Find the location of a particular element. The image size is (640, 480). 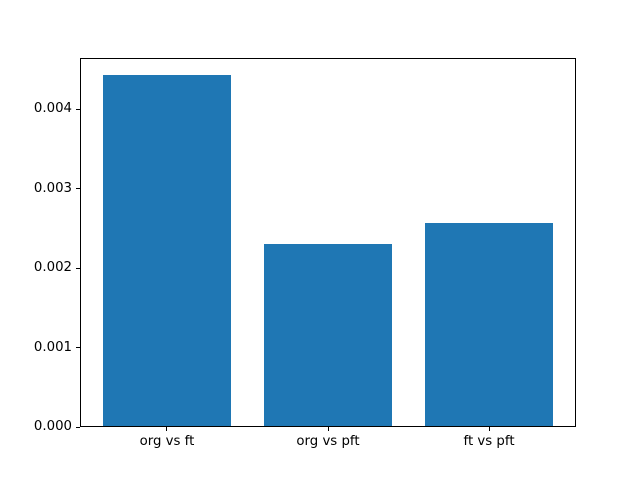

y-tick-label: 0.003 is located at coordinates (52, 188).